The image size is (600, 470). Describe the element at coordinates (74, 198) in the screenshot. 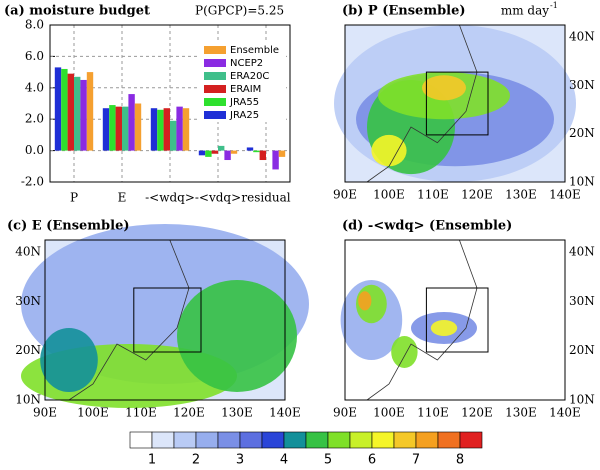

I see `x-tick-label: P` at that location.